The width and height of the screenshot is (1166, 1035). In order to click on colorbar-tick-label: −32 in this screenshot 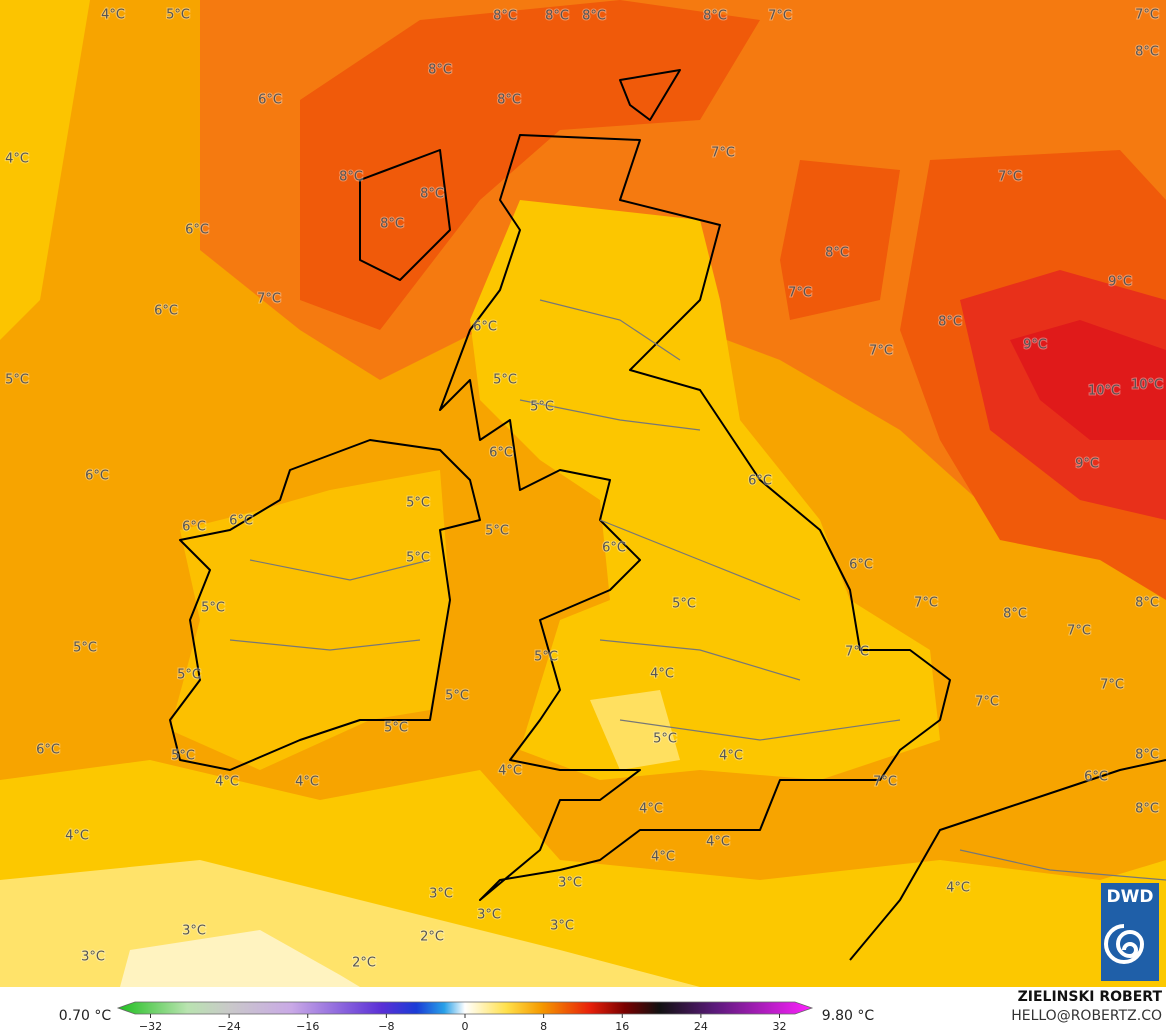, I will do `click(150, 1026)`.